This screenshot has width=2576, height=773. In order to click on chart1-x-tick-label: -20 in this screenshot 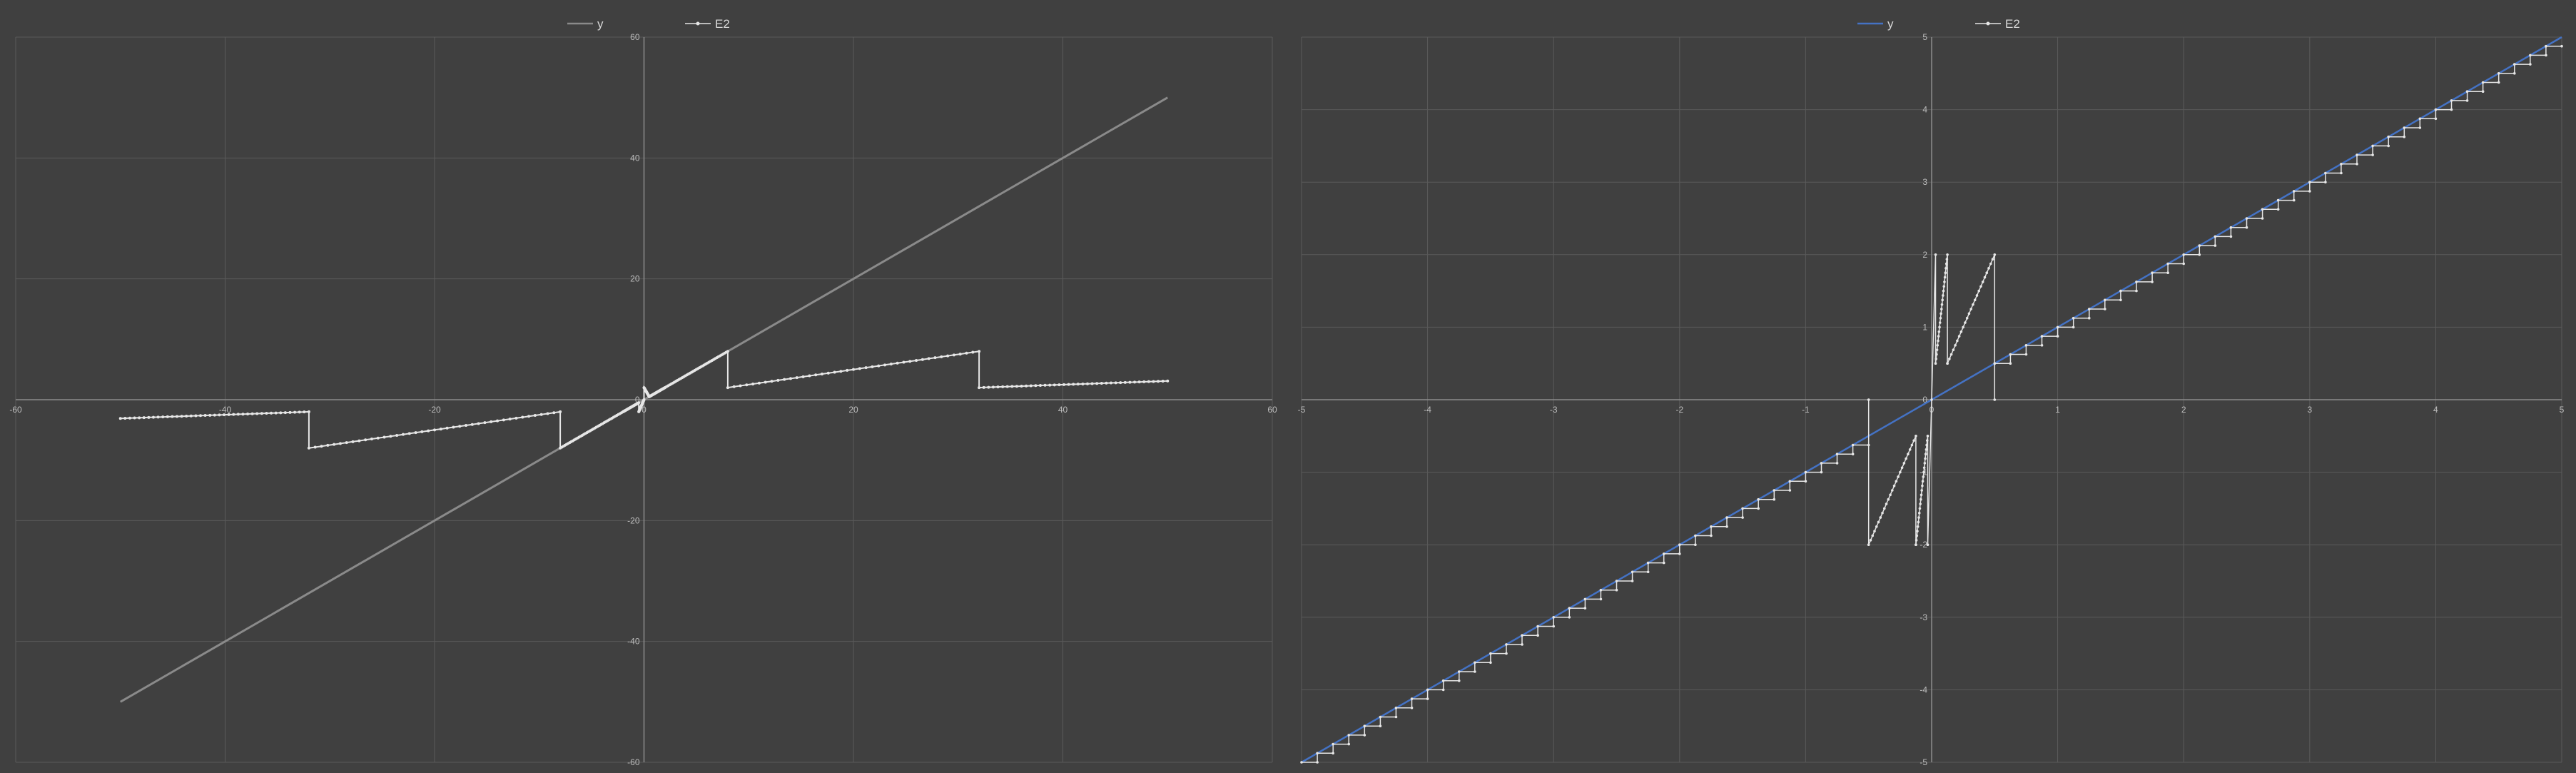, I will do `click(434, 410)`.